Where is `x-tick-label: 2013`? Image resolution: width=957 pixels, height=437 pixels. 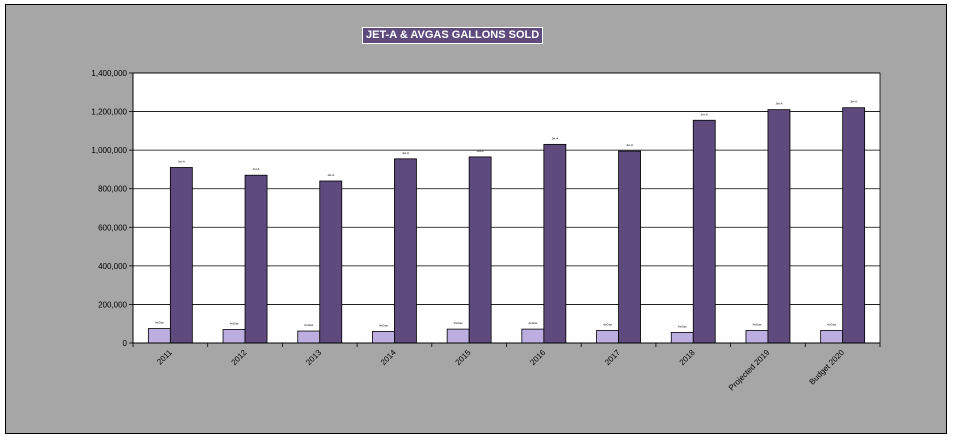
x-tick-label: 2013 is located at coordinates (313, 357).